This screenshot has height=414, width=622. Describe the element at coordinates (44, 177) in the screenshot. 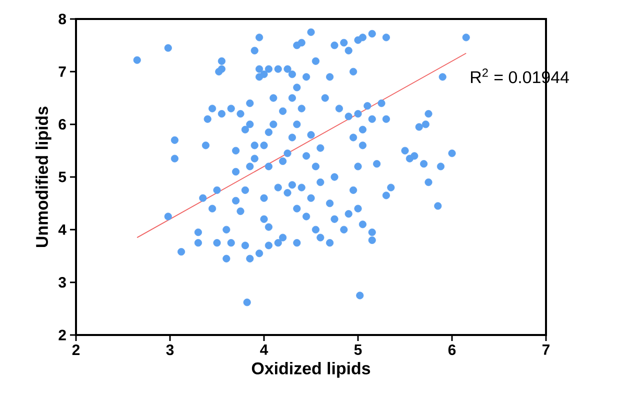

I see `y-axis-title: Unmodified lipids` at that location.